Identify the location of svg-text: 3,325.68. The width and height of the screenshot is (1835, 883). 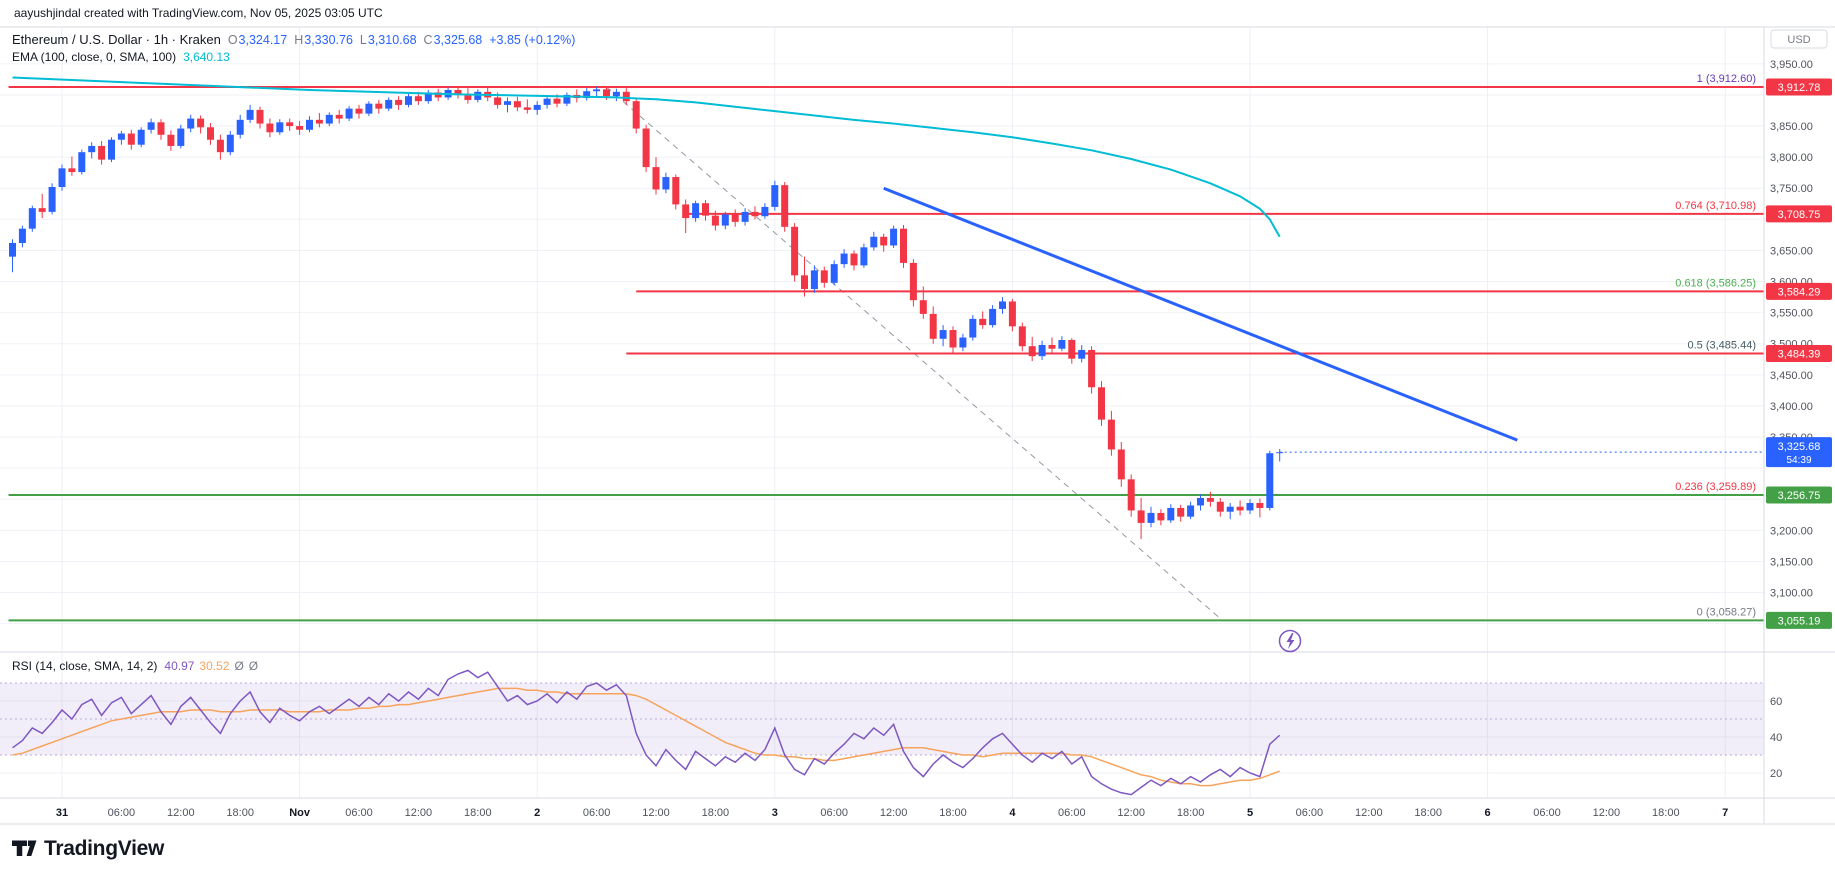
(1799, 447).